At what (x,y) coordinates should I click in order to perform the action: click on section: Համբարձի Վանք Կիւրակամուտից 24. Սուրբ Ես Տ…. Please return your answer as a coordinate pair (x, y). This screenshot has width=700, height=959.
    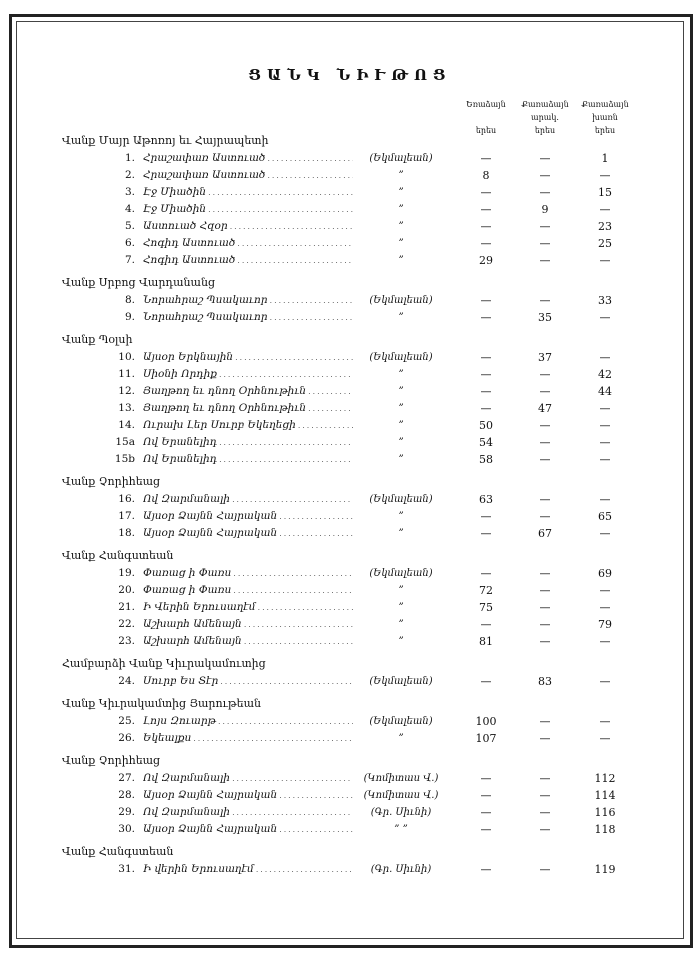
    Looking at the image, I should click on (350, 672).